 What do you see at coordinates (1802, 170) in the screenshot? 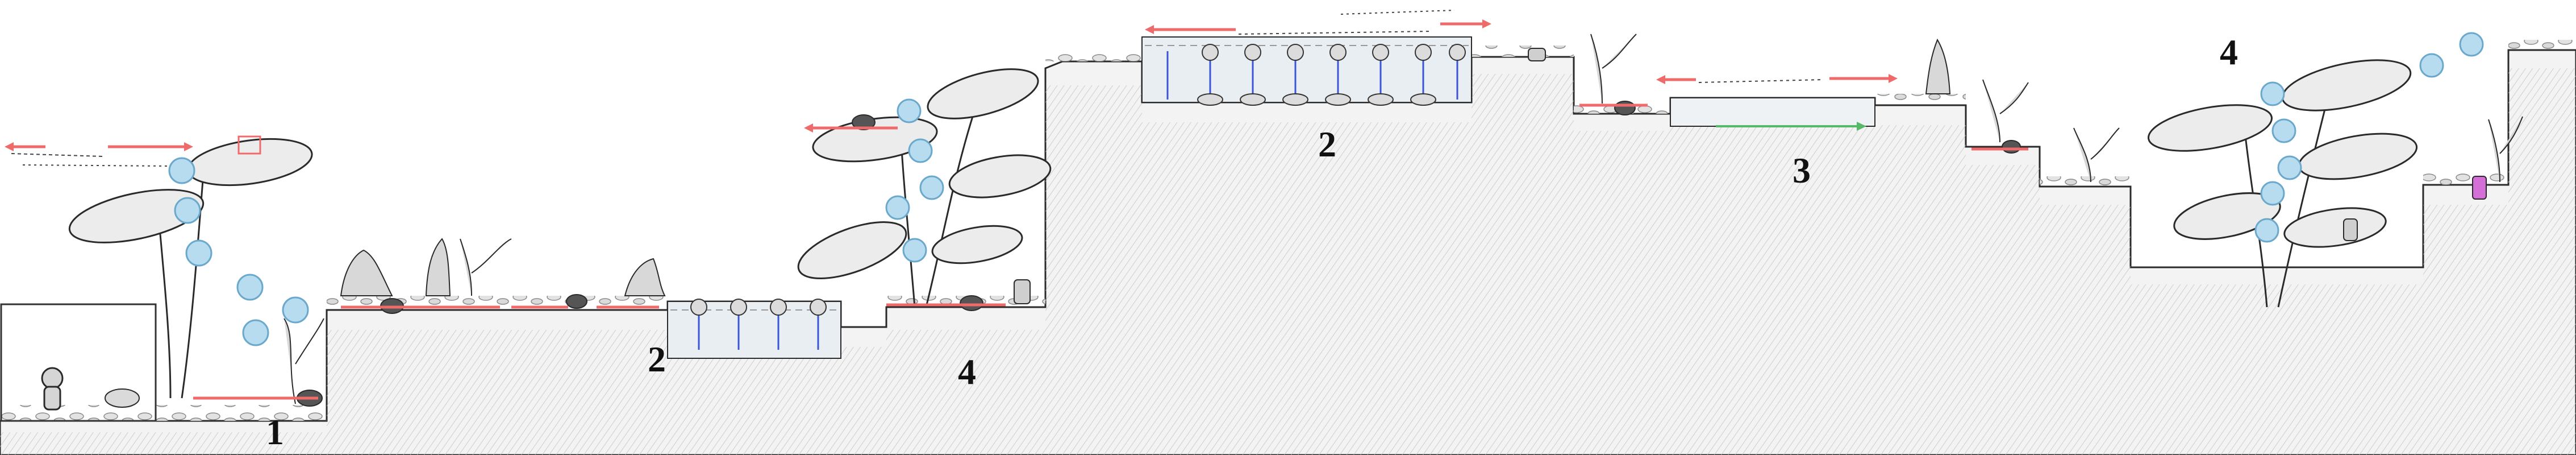
I see `section-marker-3: 3` at bounding box center [1802, 170].